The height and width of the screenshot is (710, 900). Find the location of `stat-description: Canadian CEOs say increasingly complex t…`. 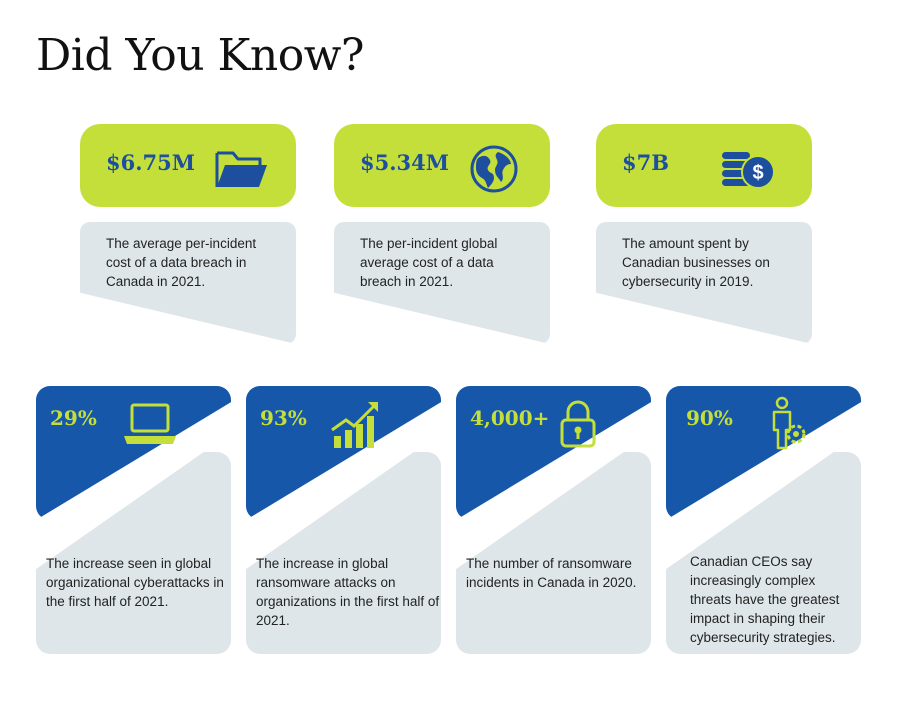

stat-description: Canadian CEOs say increasingly complex t… is located at coordinates (765, 599).